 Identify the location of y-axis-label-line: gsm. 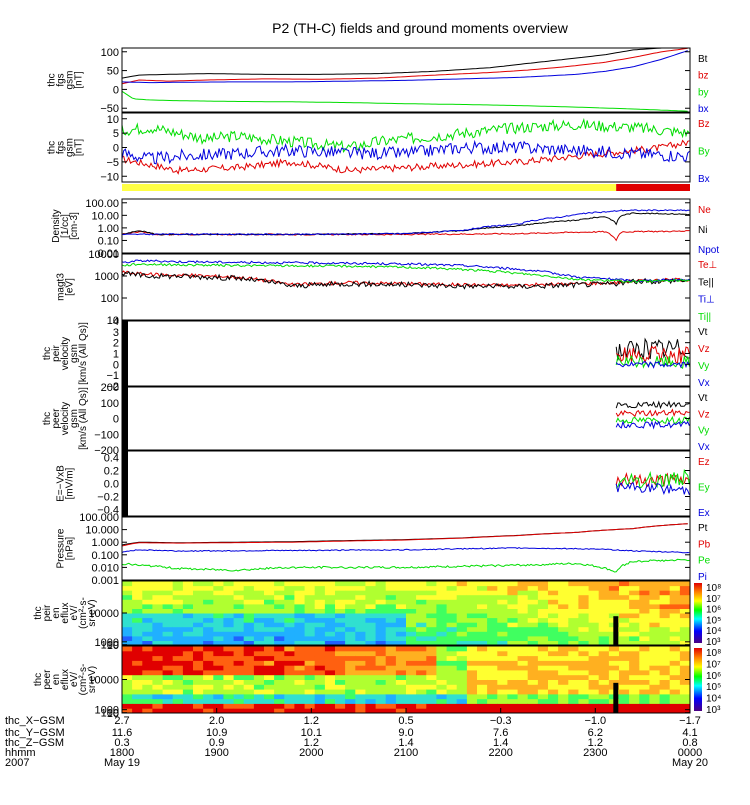
(70, 147).